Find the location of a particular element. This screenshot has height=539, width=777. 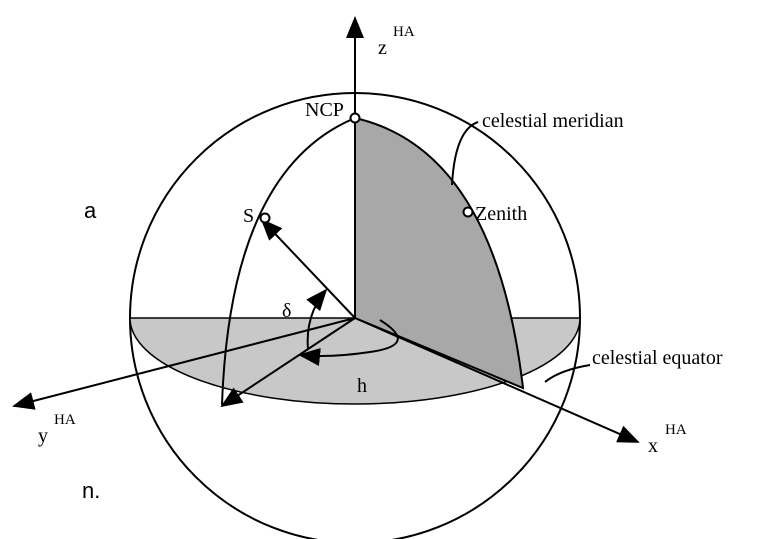

fragment: a is located at coordinates (90, 210).